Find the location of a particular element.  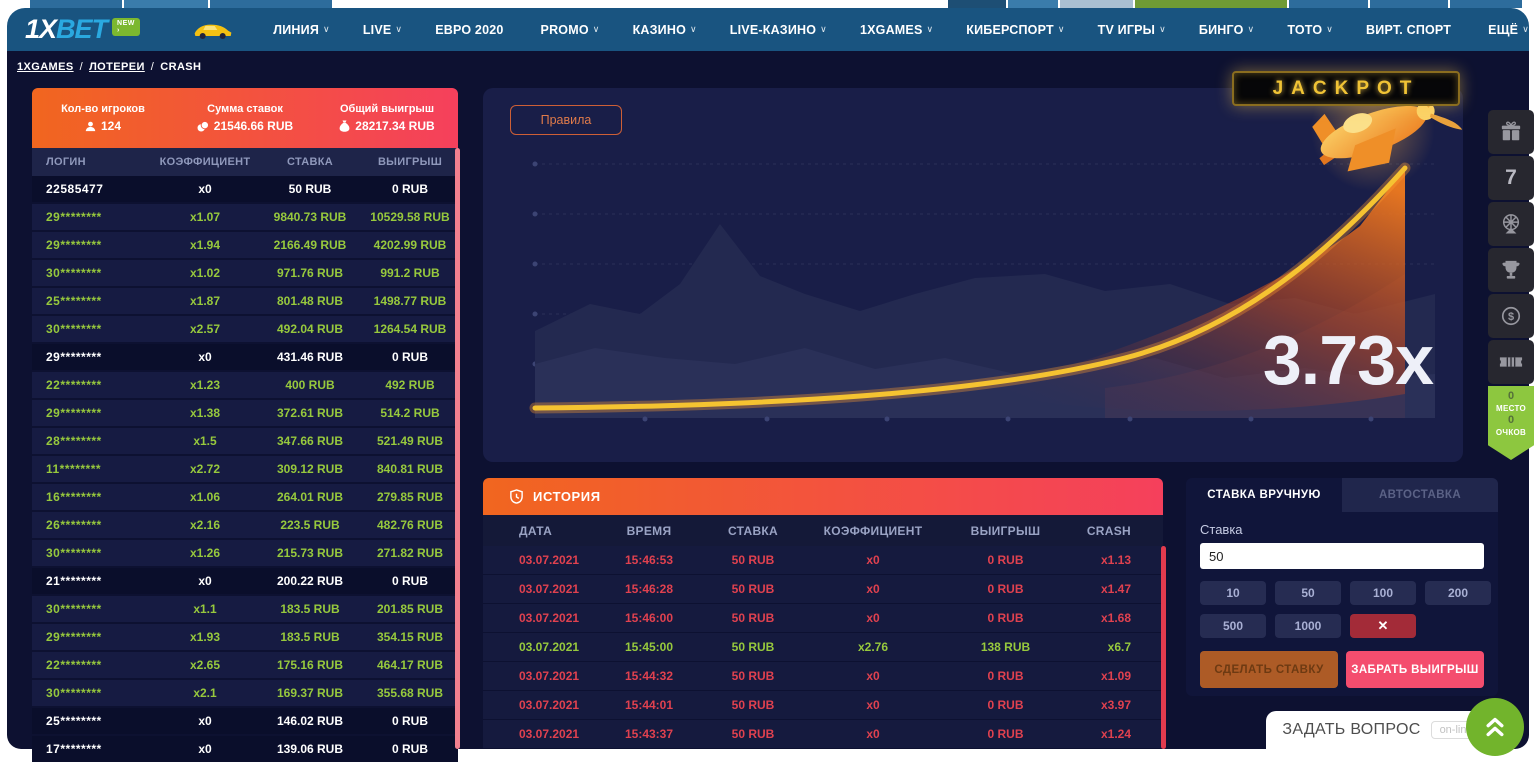

trophy-icon is located at coordinates (1511, 269).